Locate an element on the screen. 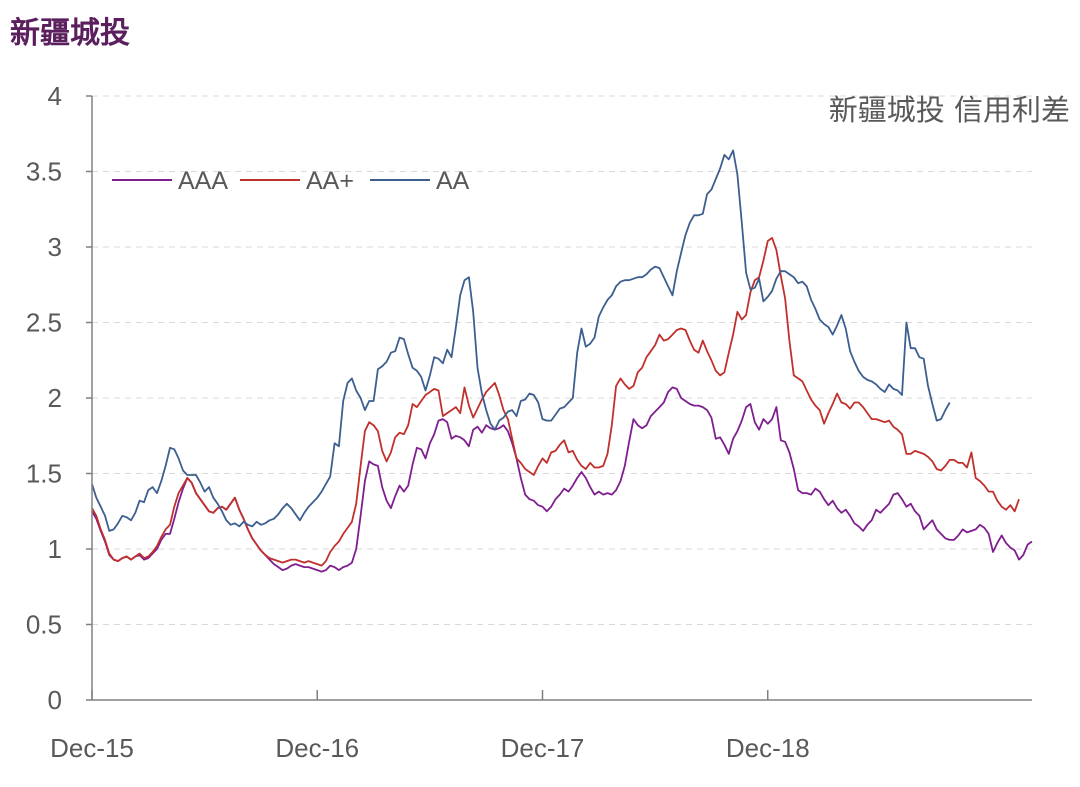  legend-label: AA+ is located at coordinates (330, 181).